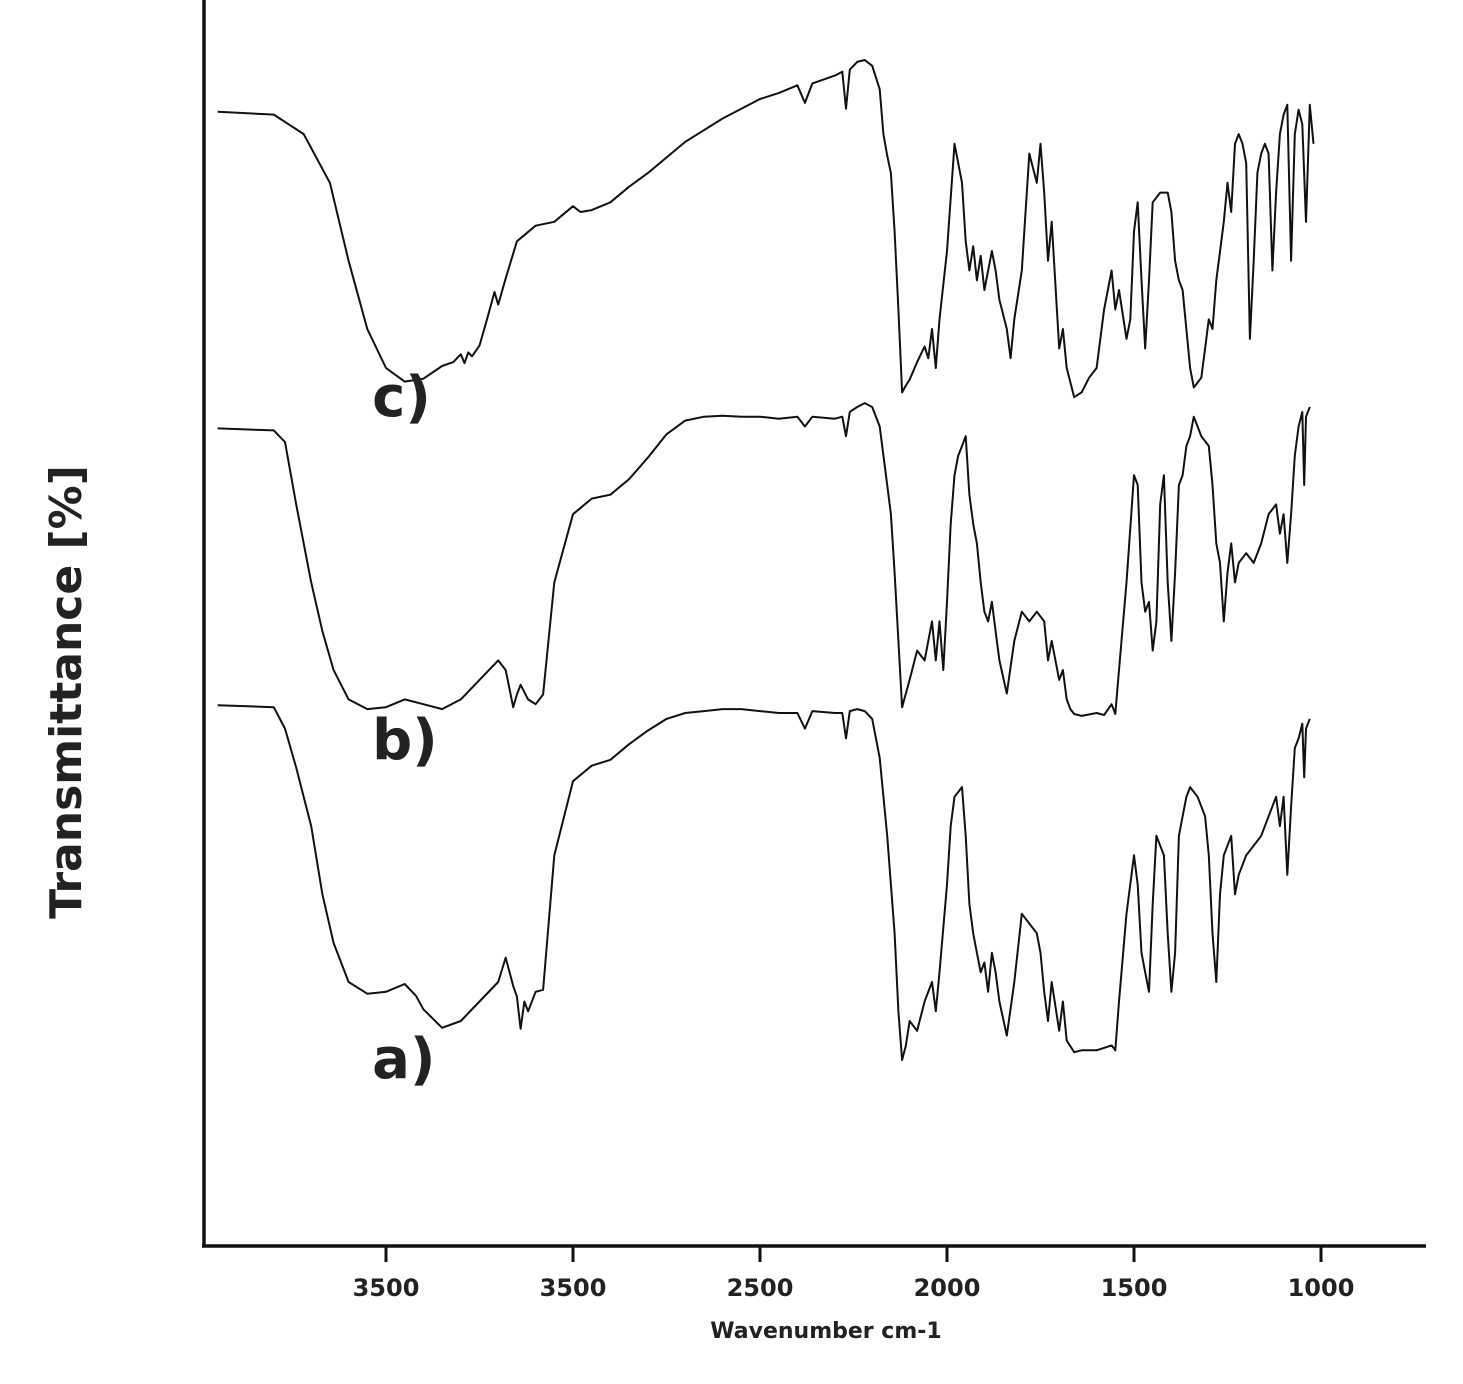 The width and height of the screenshot is (1463, 1384). Describe the element at coordinates (760, 1288) in the screenshot. I see `x-tick-label: 2500` at that location.